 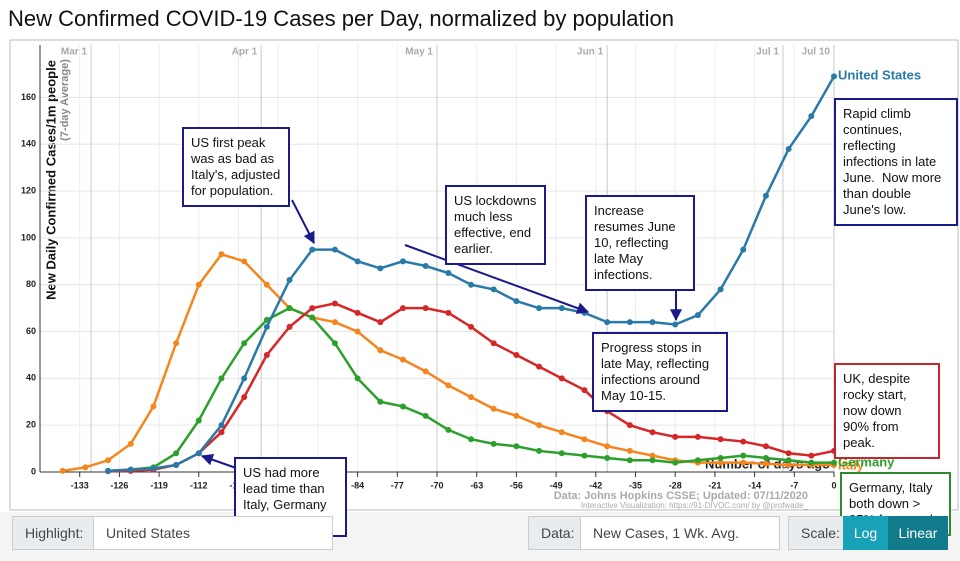 I want to click on y-tick-label: 80, so click(x=31, y=284).